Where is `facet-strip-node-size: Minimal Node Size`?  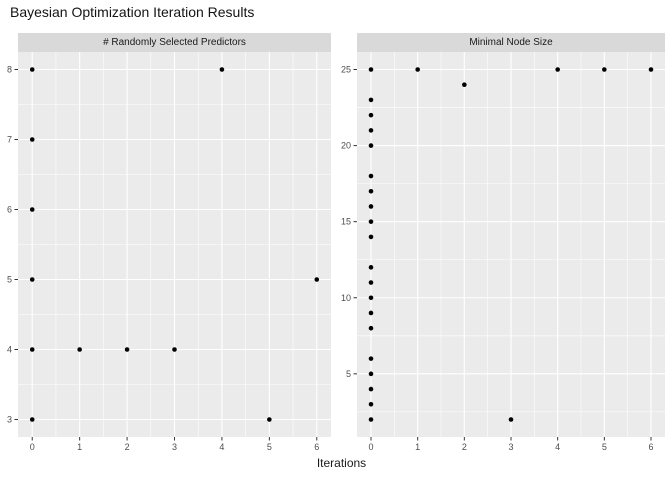
facet-strip-node-size: Minimal Node Size is located at coordinates (511, 42).